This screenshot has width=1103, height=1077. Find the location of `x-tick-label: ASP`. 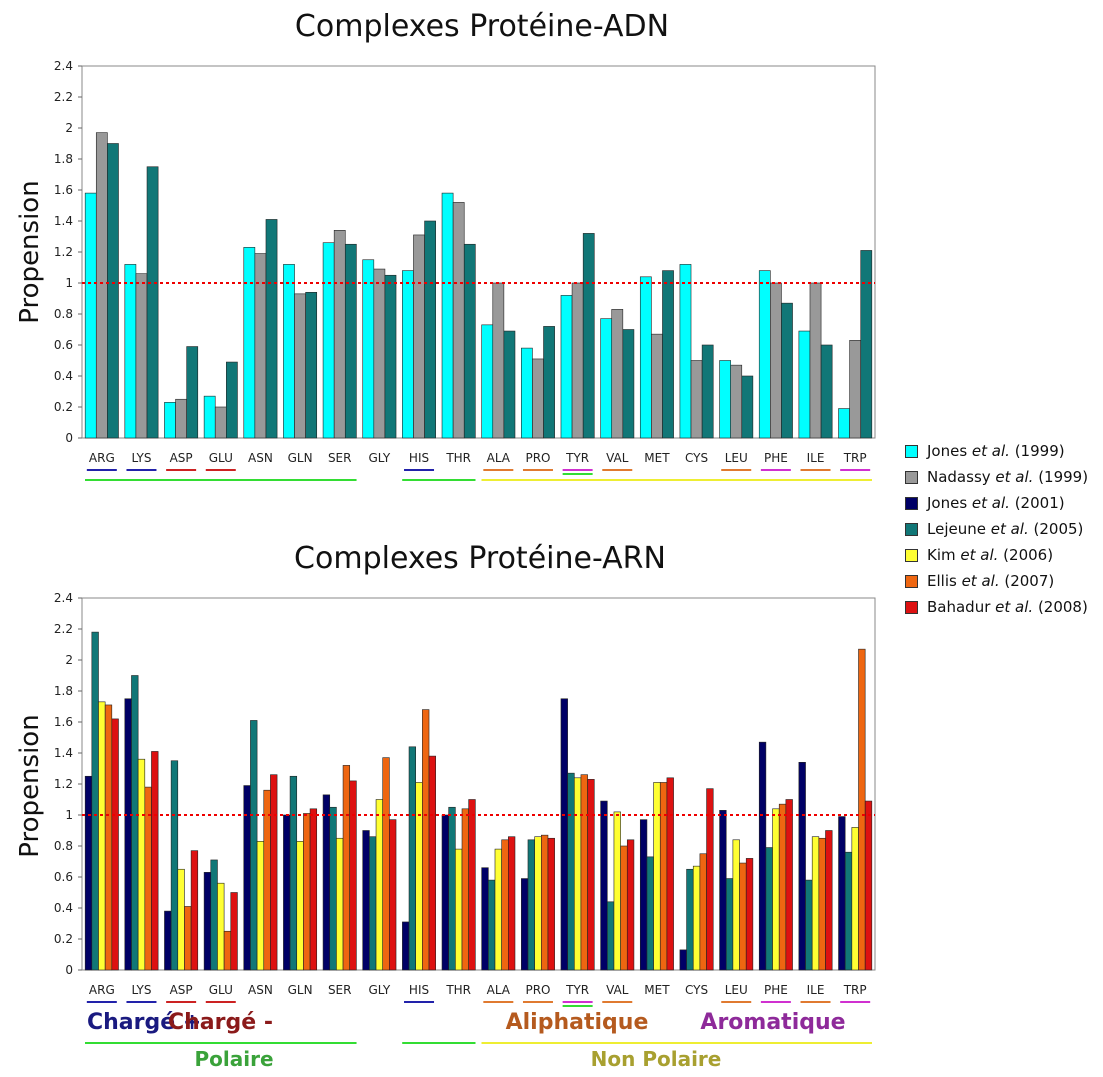

x-tick-label: ASP is located at coordinates (181, 458).